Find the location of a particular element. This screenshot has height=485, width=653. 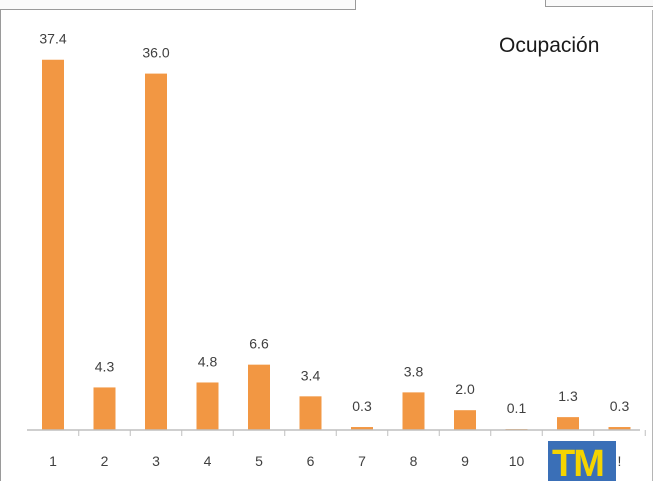

x-tick-label-5: 5 is located at coordinates (259, 461).